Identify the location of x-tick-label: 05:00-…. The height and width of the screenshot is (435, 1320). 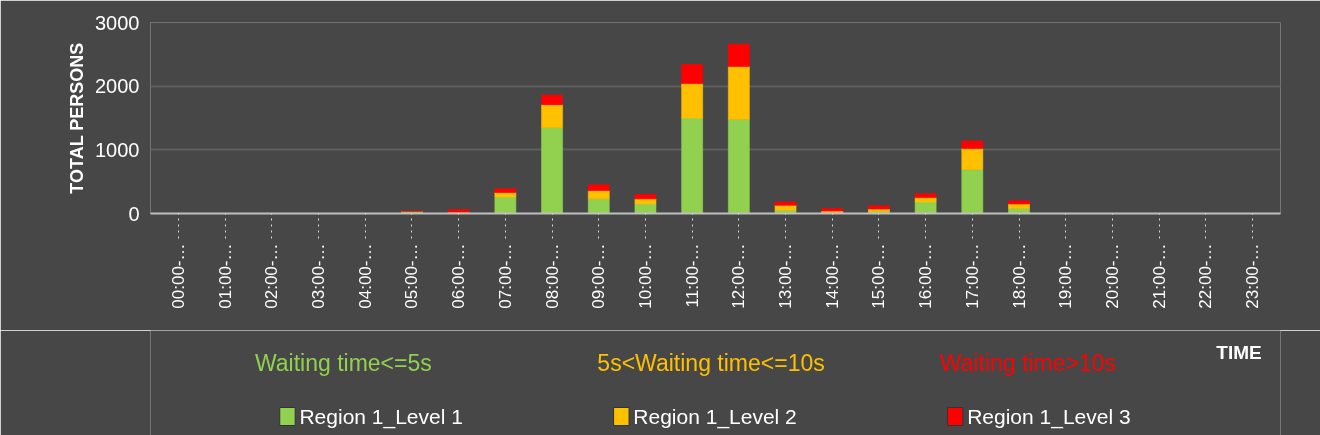
(412, 276).